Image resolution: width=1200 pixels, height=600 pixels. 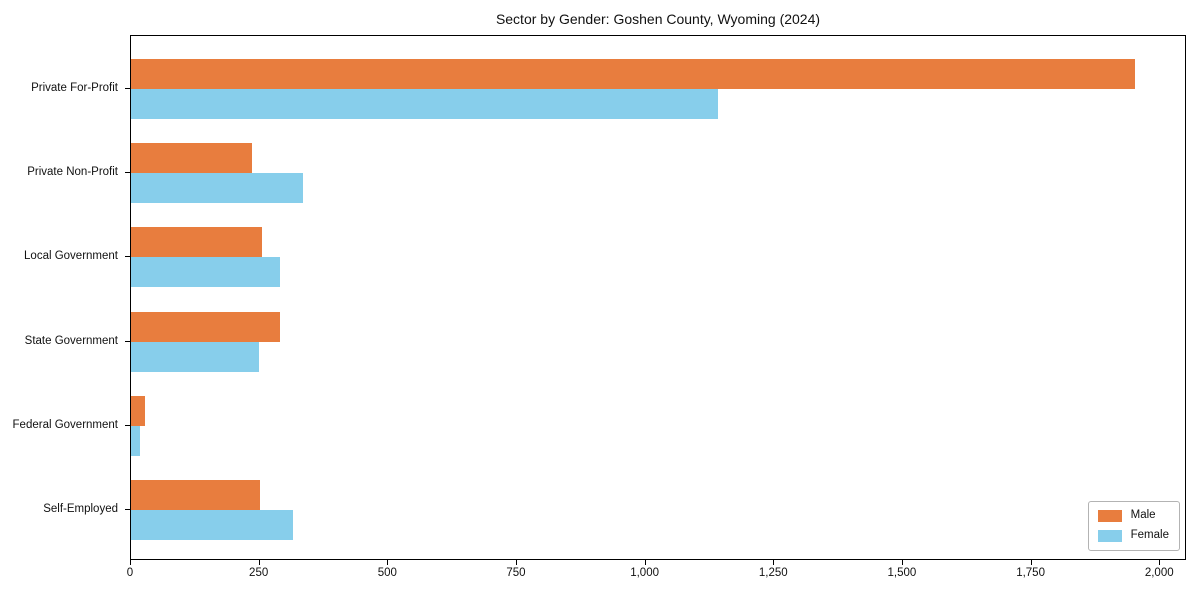 I want to click on x-tick-label-1-000: 1,000, so click(x=644, y=573).